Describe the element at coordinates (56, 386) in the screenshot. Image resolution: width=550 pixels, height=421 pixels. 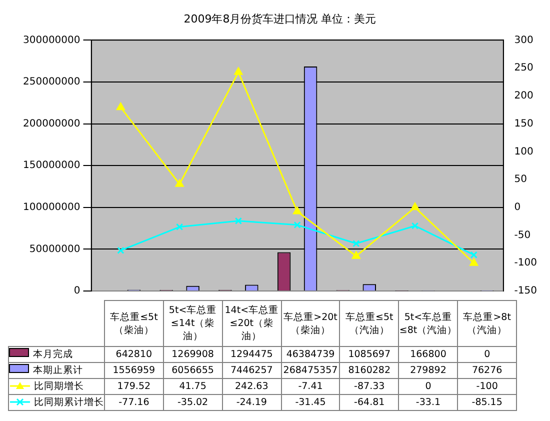
I see `legend-label: 比同期增长` at that location.